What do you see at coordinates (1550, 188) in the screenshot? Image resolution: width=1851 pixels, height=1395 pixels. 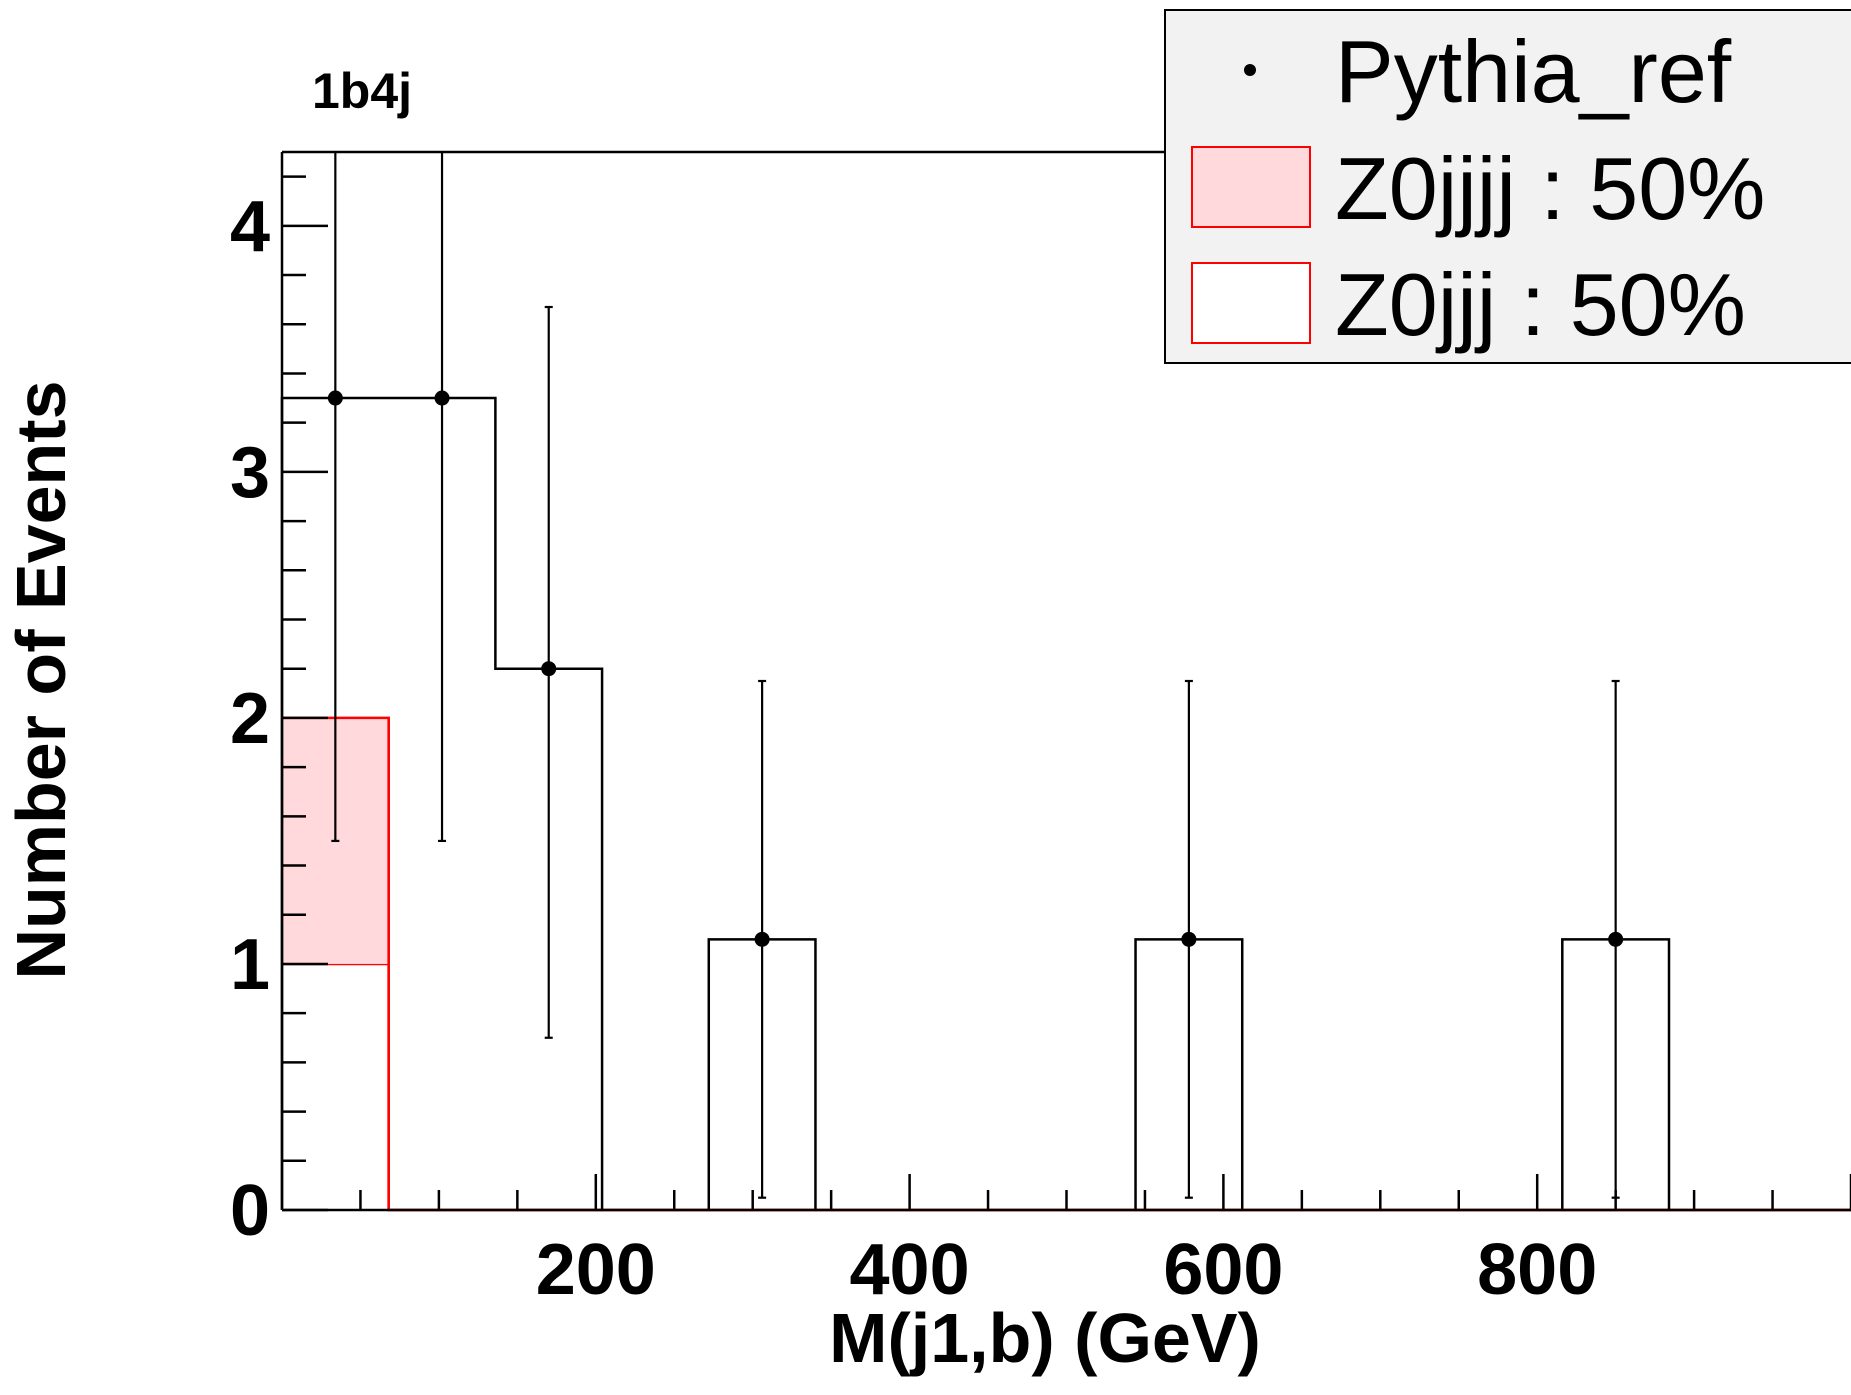 I see `legend-label: Z0jjjj : 50%` at bounding box center [1550, 188].